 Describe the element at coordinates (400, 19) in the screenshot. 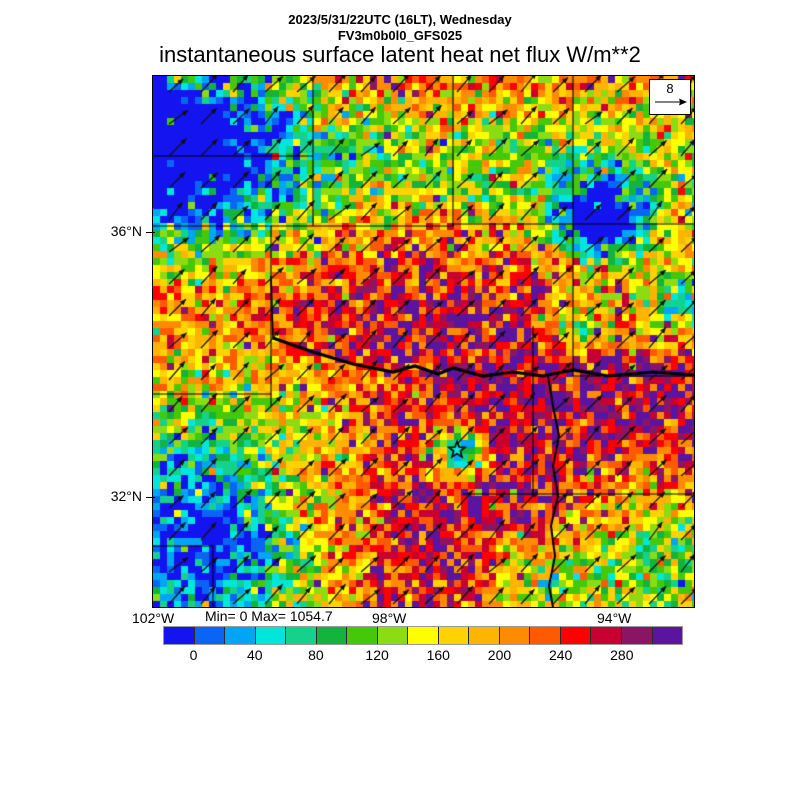

I see `date-header: 2023/5/31/22UTC (16LT), Wednesday` at that location.